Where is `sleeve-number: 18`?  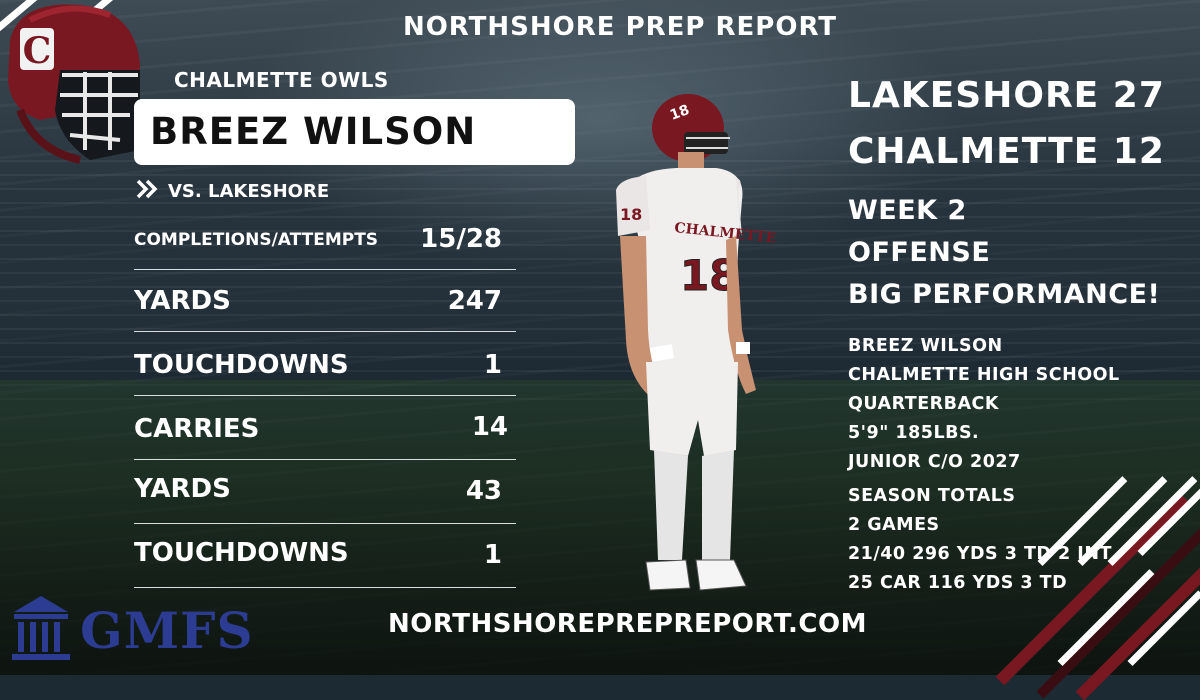
sleeve-number: 18 is located at coordinates (631, 214).